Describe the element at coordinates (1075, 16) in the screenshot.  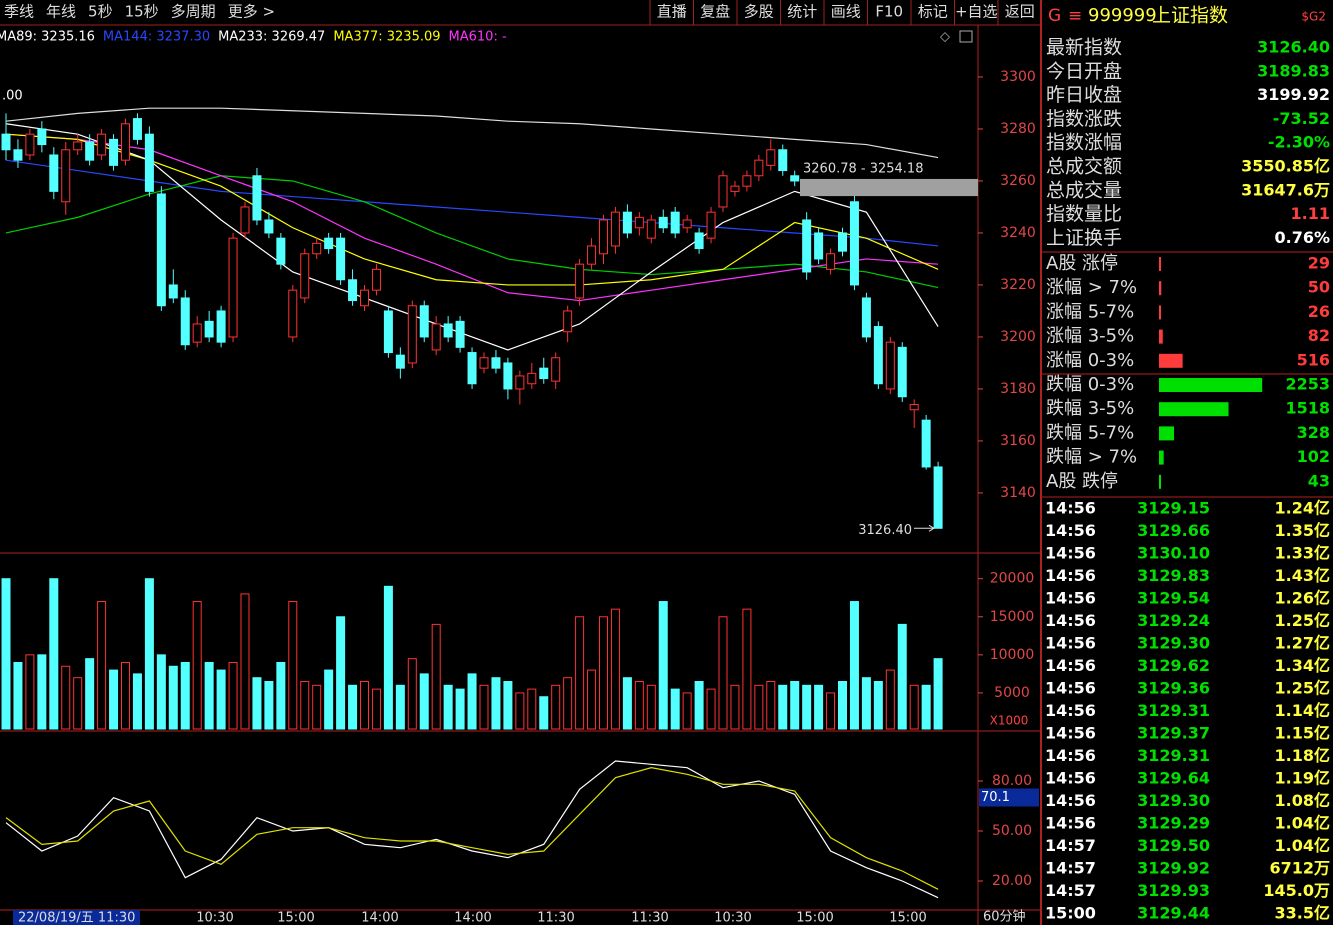
I see `header-menu: ≡` at that location.